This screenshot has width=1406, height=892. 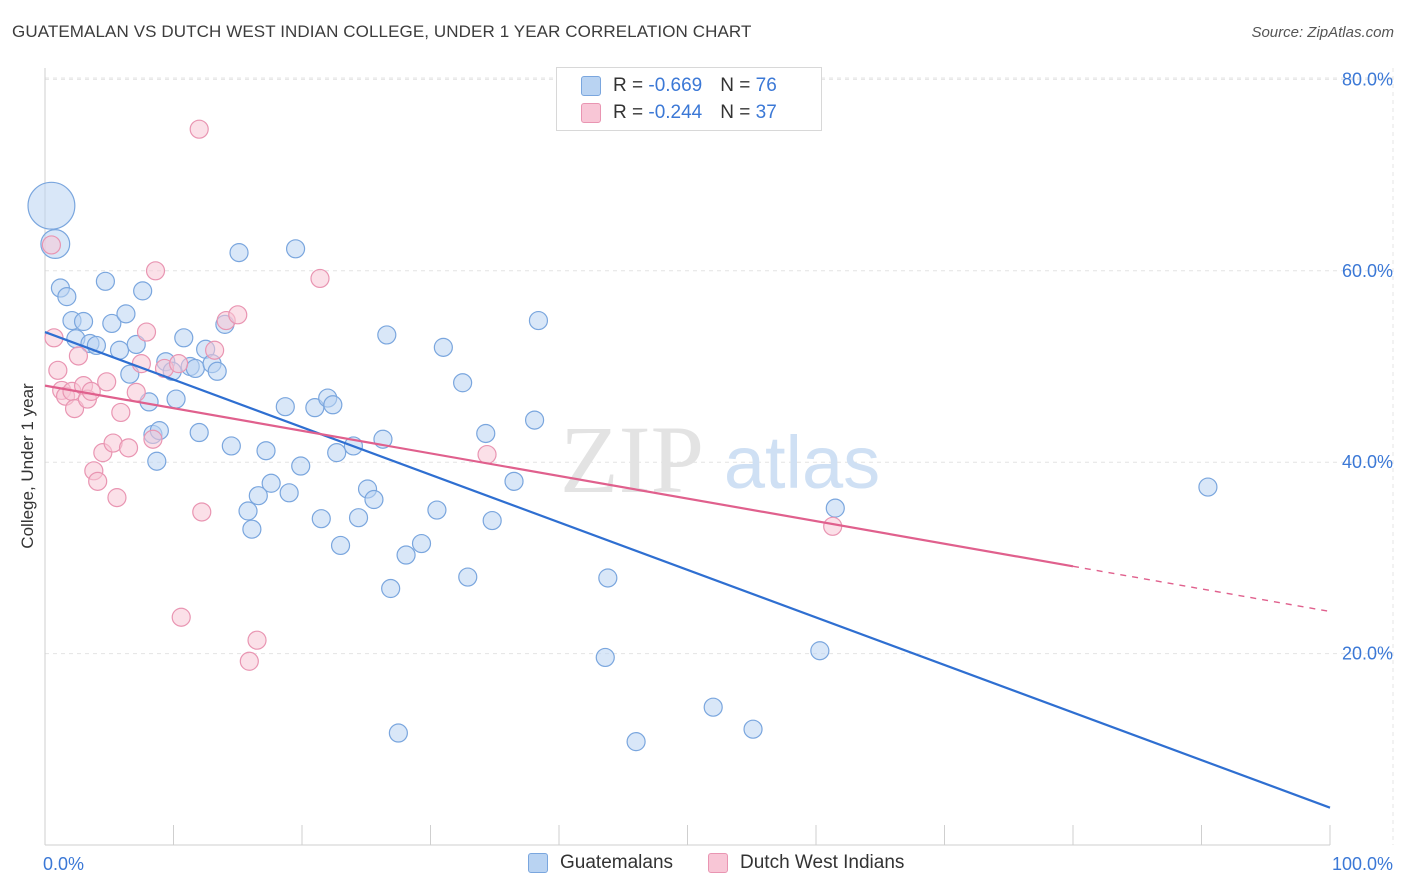 I want to click on legend-row-dutch-west-indians: R = -0.244 N = 37, so click(x=679, y=113).